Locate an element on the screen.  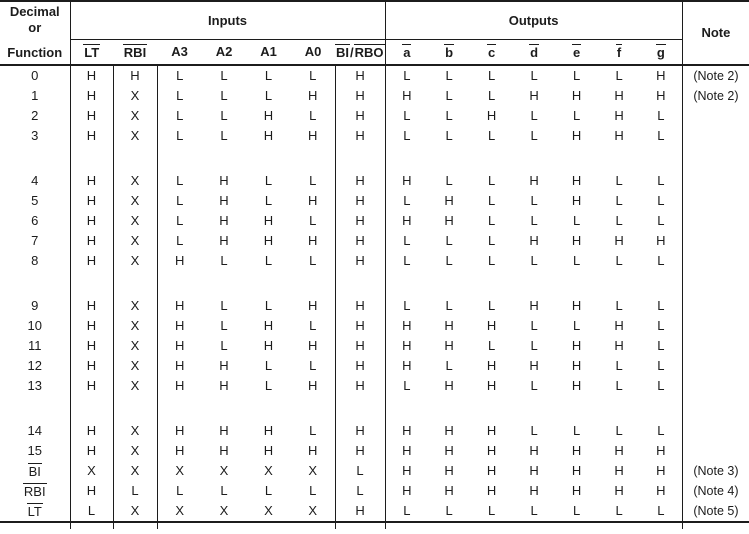
row-label is located at coordinates (35, 283).